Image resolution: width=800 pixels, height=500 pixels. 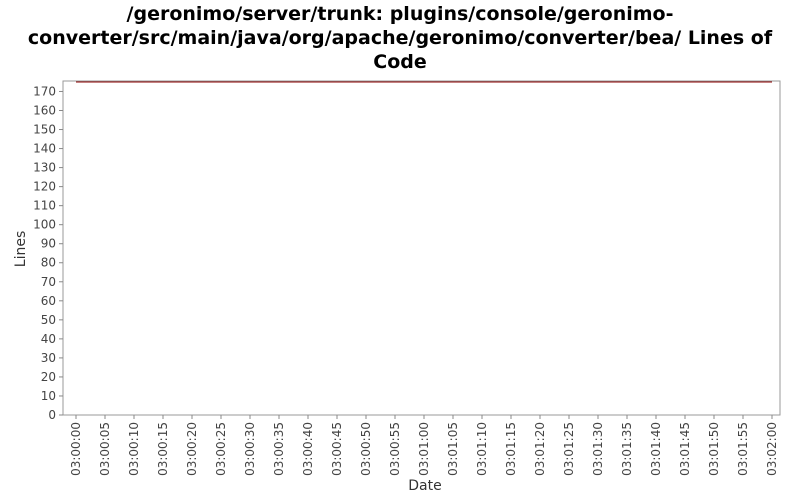 What do you see at coordinates (511, 449) in the screenshot?
I see `x-tick-label: 03:01:15` at bounding box center [511, 449].